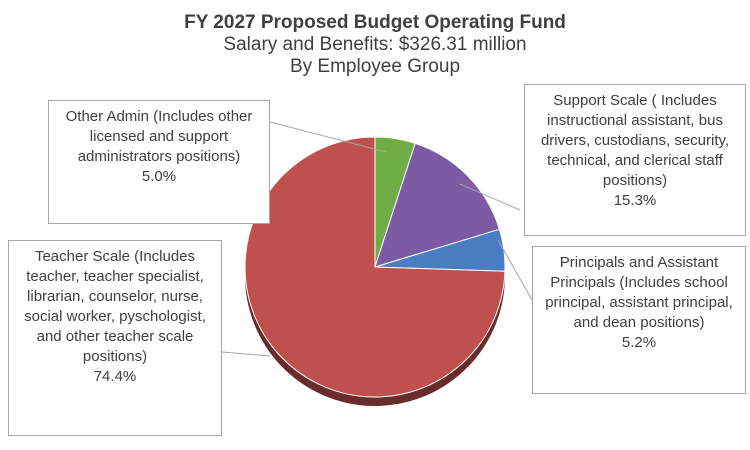 This screenshot has height=450, width=750. Describe the element at coordinates (639, 342) in the screenshot. I see `callout-principals-pct: 5.2%` at that location.